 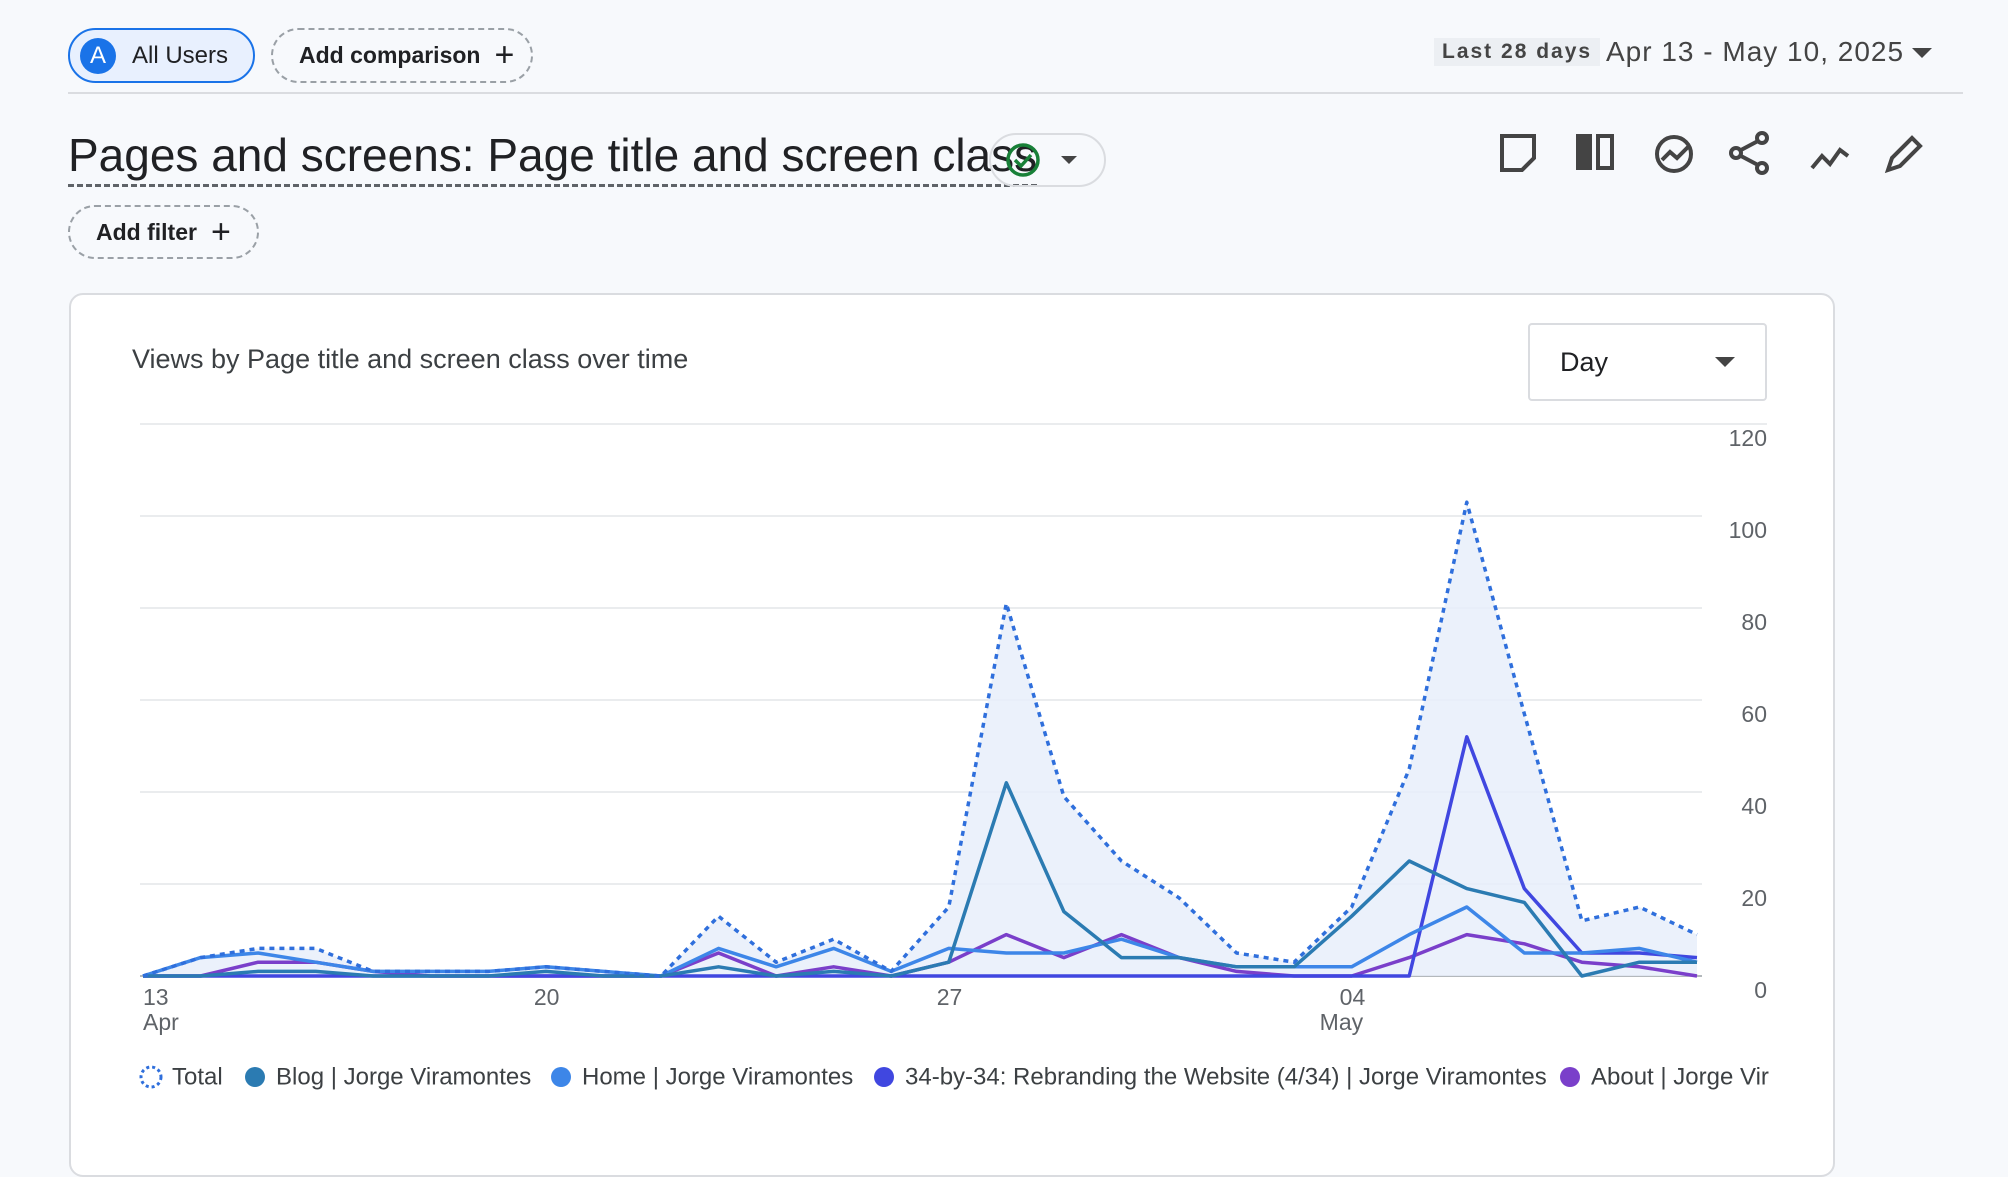 I want to click on y-tick-label: 80, so click(x=1754, y=622).